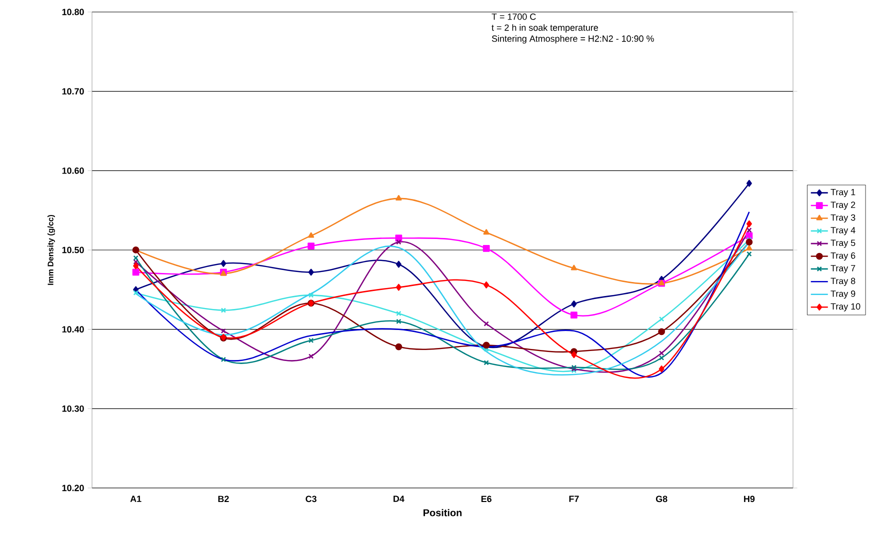 This screenshot has height=548, width=895. Describe the element at coordinates (843, 269) in the screenshot. I see `legend-label: Tray 7` at that location.